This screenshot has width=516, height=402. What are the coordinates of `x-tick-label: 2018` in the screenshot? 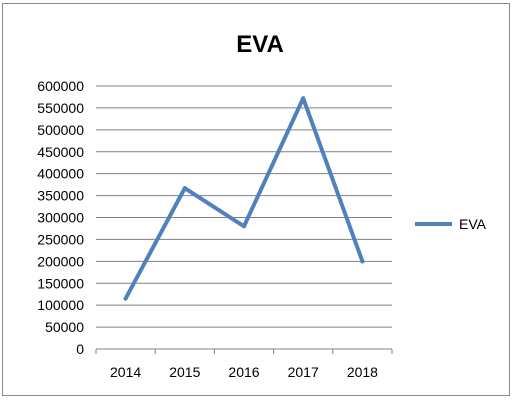 It's located at (362, 372).